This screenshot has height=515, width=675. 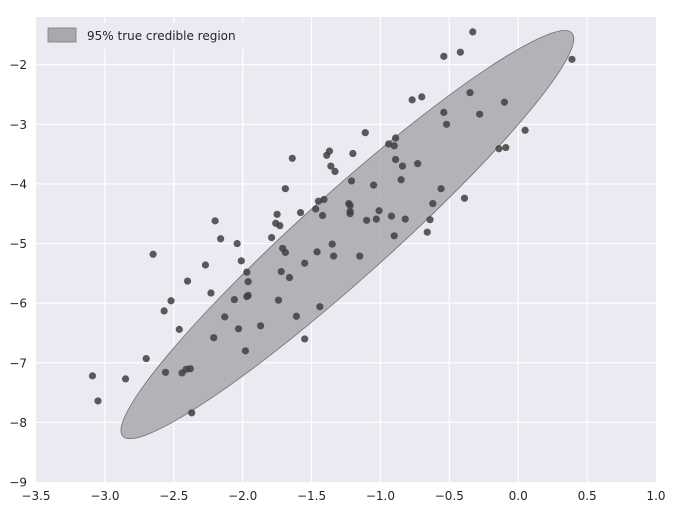 I want to click on y-tick-label: −3, so click(x=18, y=125).